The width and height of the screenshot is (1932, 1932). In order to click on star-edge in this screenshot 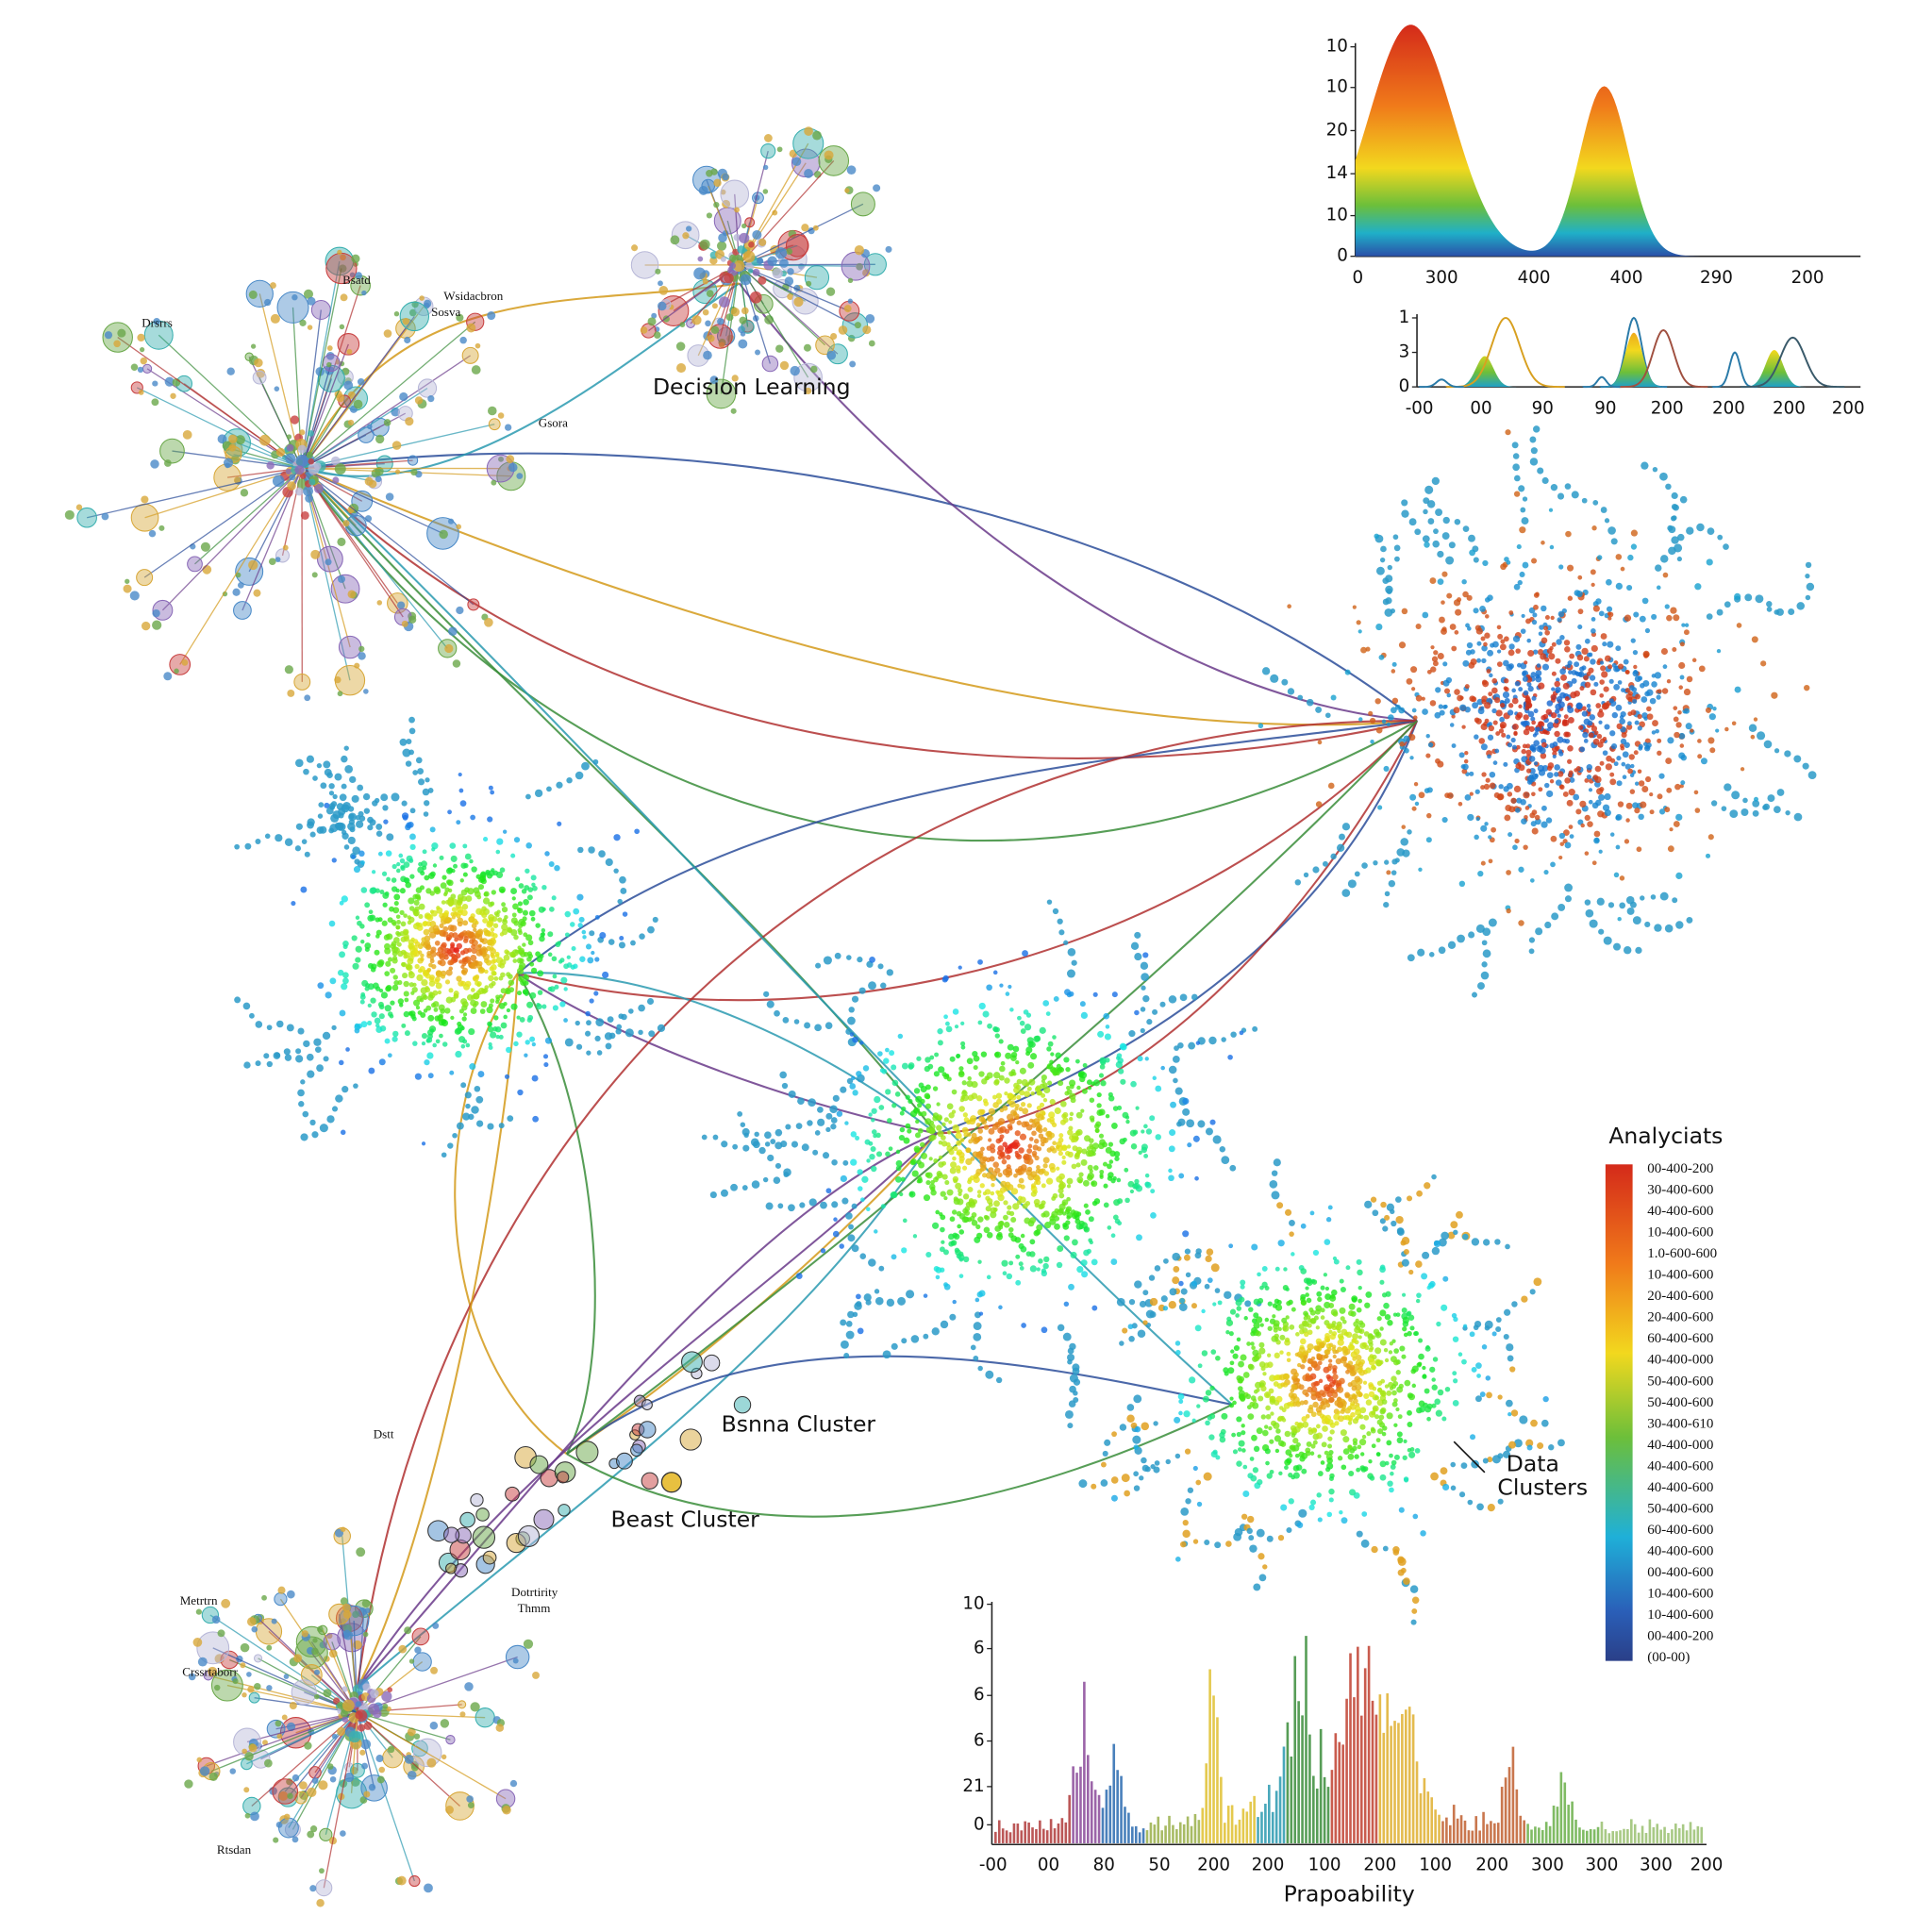, I will do `click(280, 423)`.